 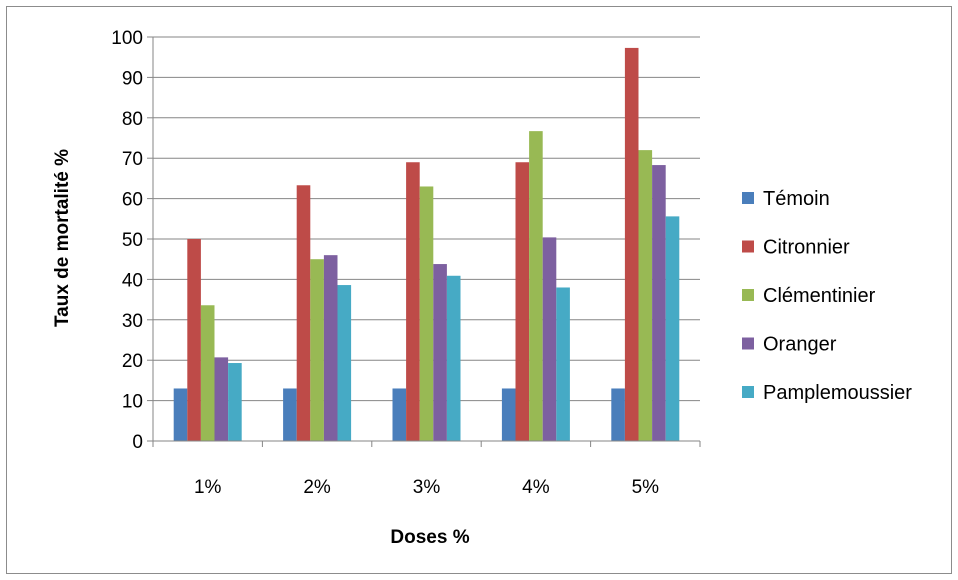 What do you see at coordinates (132, 280) in the screenshot?
I see `y-tick-label: 40` at bounding box center [132, 280].